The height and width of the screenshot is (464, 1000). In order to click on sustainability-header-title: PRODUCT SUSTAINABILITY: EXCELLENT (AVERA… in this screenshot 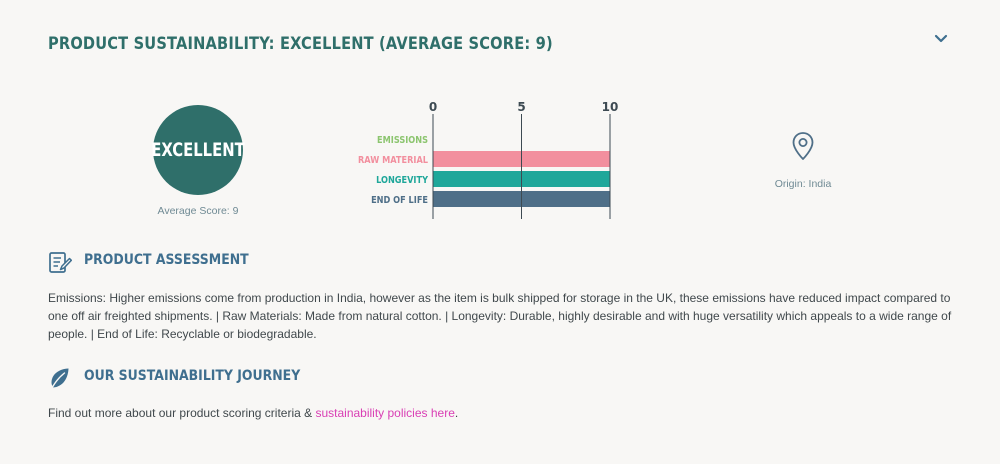, I will do `click(300, 44)`.